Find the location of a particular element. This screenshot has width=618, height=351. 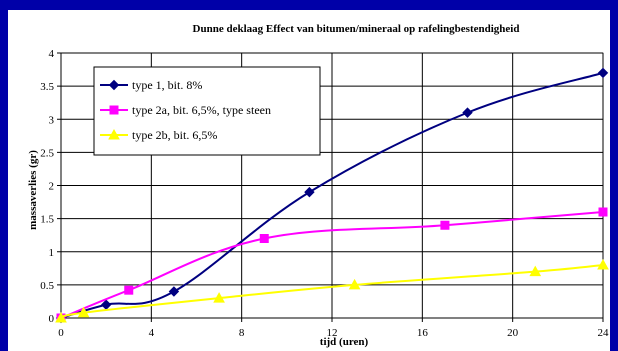

y-tick-label: 3 is located at coordinates (52, 120).